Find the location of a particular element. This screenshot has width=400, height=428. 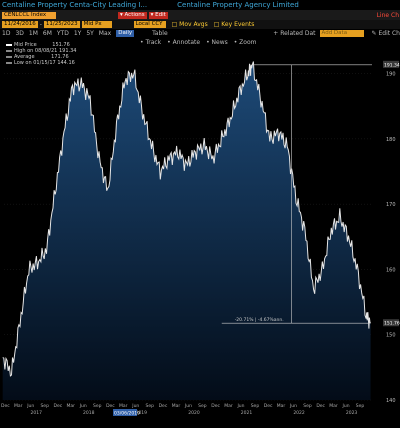

tool-annotate: • Annotate is located at coordinates (184, 42).